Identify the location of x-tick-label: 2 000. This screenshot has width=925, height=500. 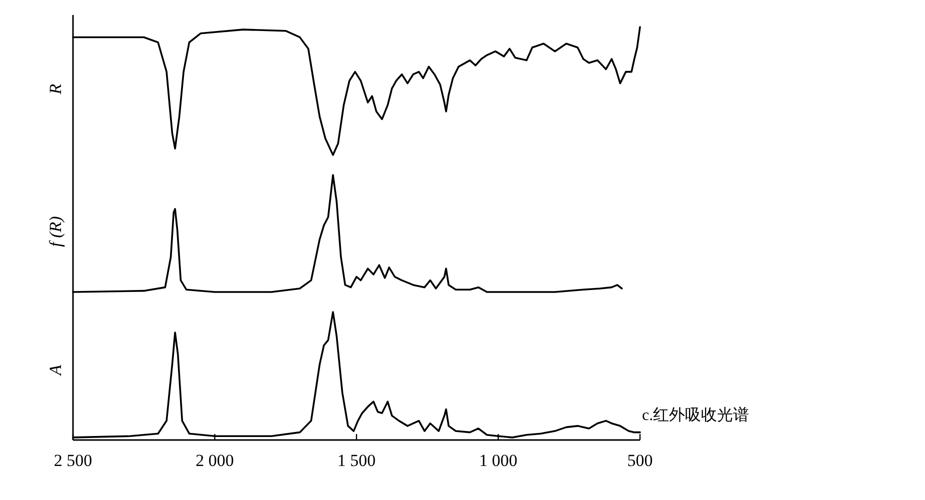
(215, 460).